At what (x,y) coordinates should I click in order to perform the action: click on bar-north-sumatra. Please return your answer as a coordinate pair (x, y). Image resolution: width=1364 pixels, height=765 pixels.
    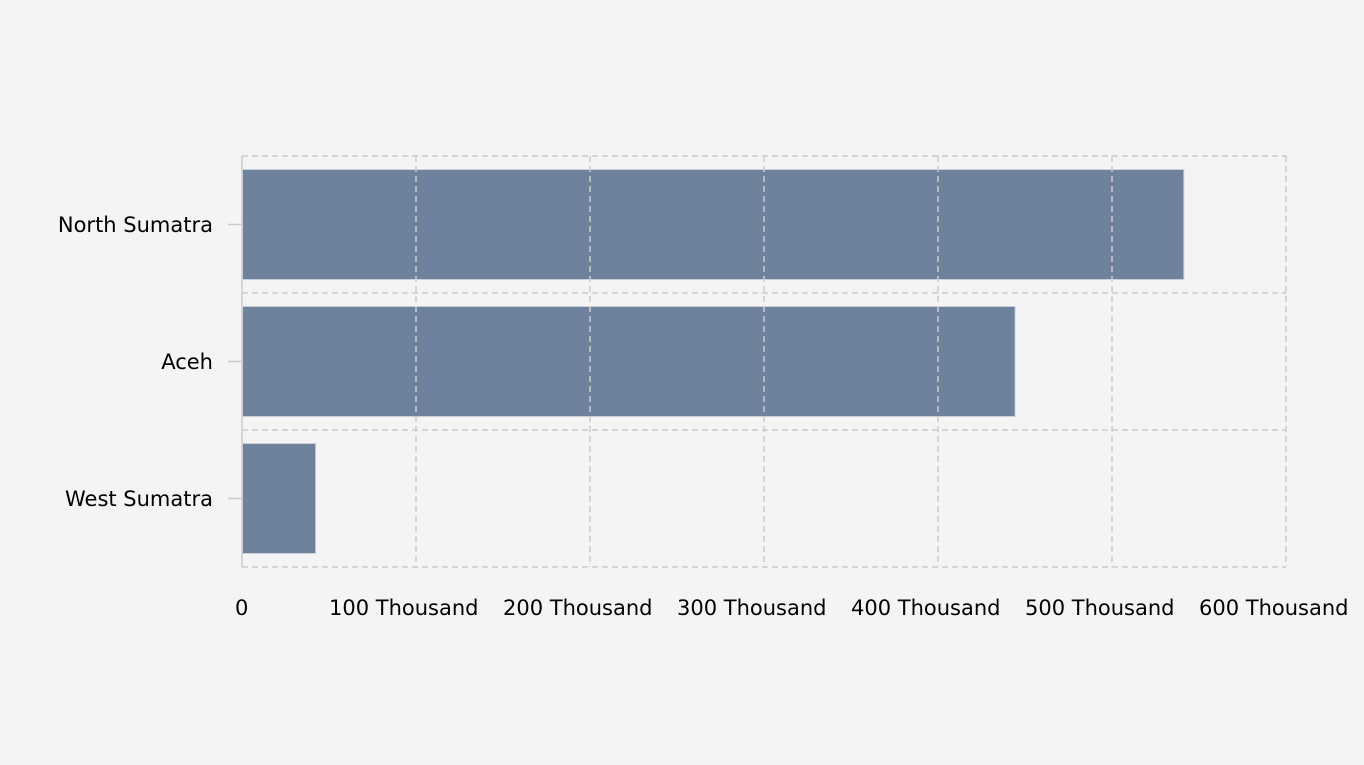
    Looking at the image, I should click on (713, 224).